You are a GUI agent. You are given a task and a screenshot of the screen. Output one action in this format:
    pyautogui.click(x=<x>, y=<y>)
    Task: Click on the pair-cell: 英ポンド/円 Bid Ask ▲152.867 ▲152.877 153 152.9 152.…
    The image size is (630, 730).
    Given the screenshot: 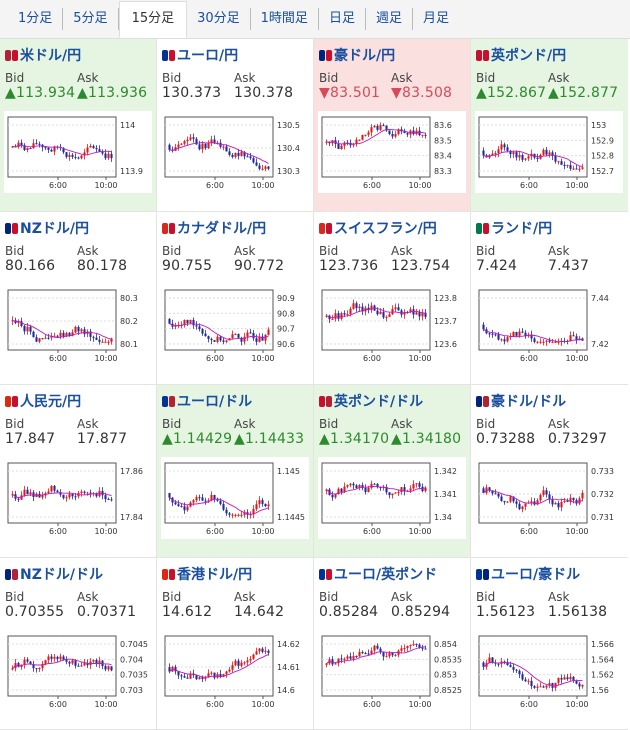 What is the action you would take?
    pyautogui.click(x=549, y=125)
    